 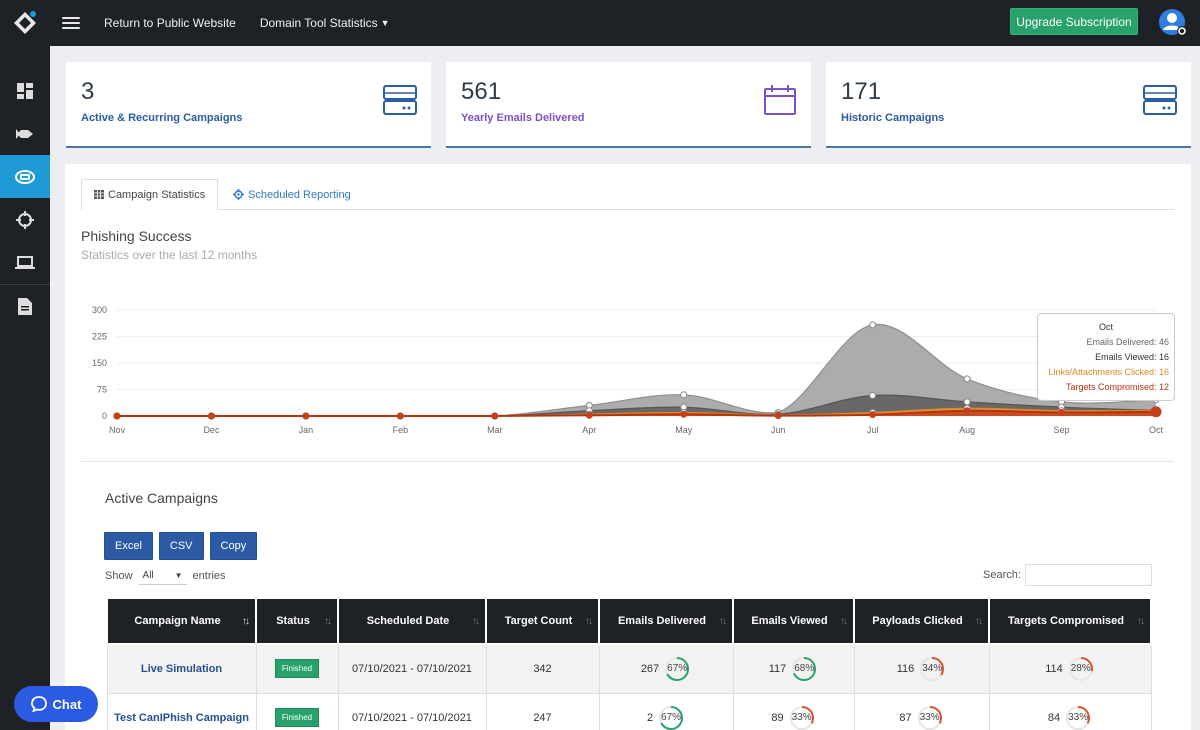 I want to click on logo-icon, so click(x=25, y=22).